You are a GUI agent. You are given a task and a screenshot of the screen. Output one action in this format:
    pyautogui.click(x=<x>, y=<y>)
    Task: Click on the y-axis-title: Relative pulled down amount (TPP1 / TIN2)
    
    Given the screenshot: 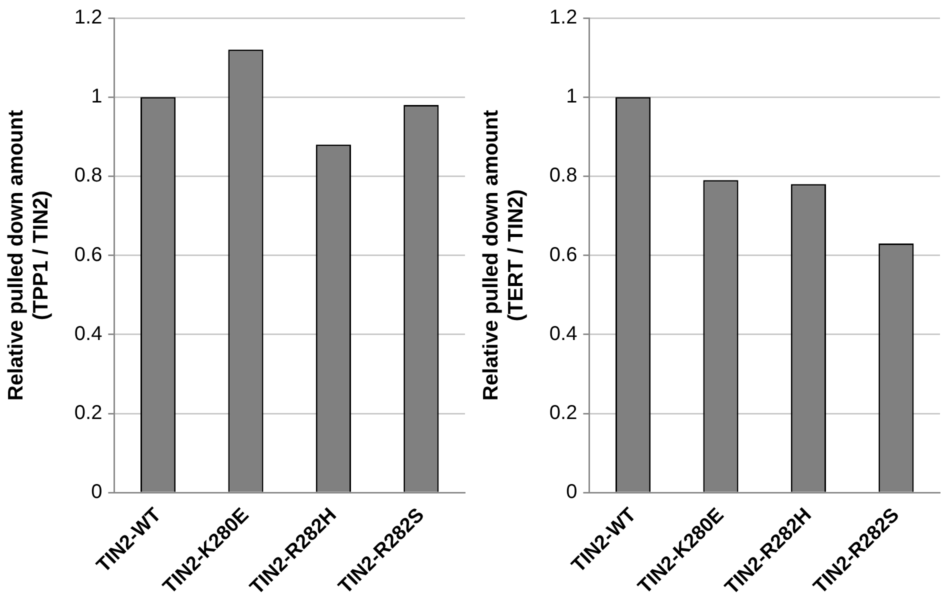 What is the action you would take?
    pyautogui.click(x=28, y=255)
    